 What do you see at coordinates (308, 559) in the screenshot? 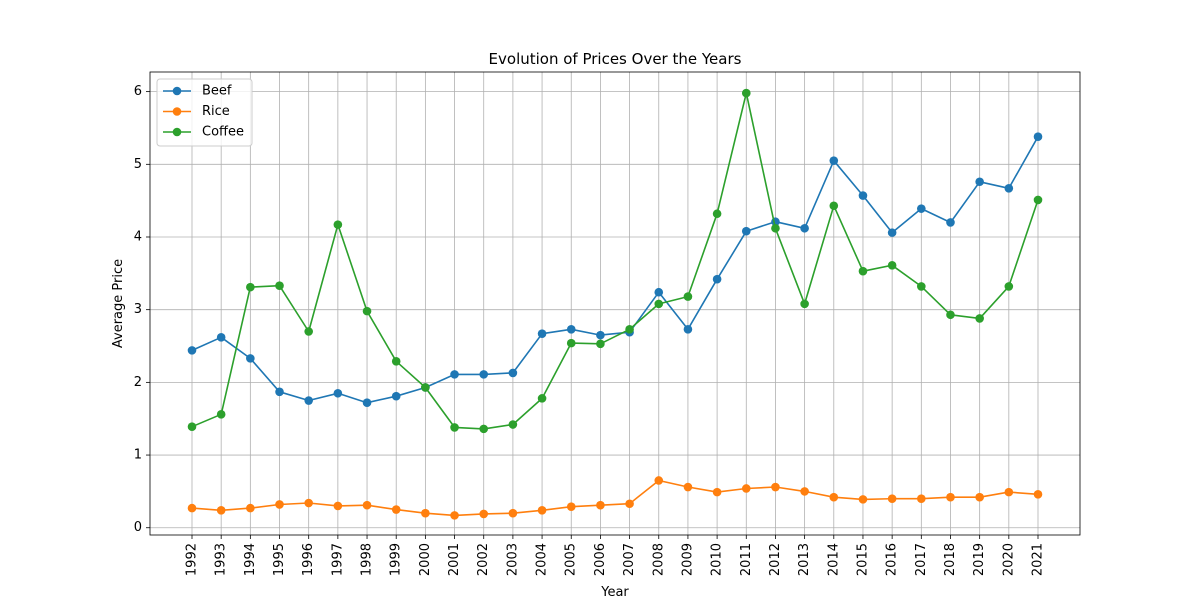
I see `x-tick-label: 1996` at bounding box center [308, 559].